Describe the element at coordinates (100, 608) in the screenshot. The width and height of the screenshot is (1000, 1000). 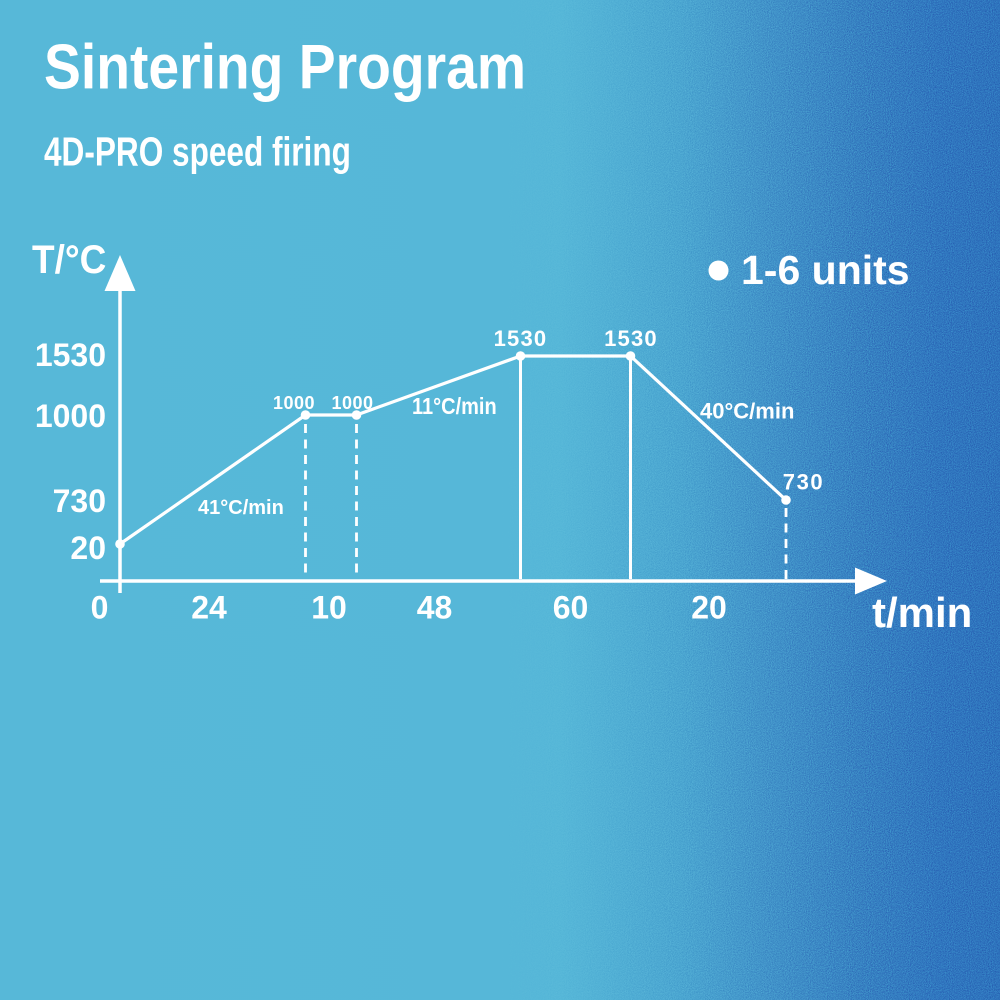
I see `svg-text: 0` at that location.